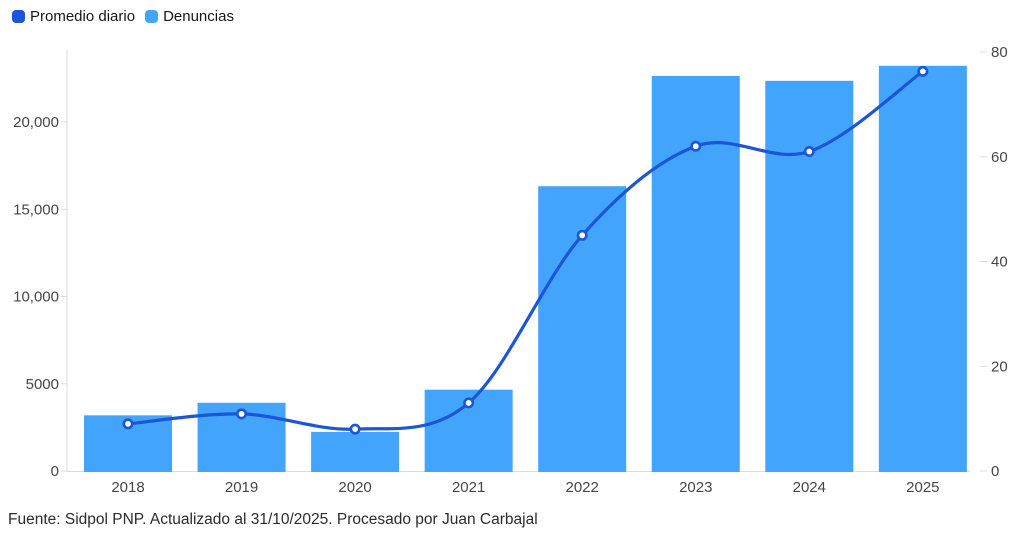  What do you see at coordinates (128, 424) in the screenshot?
I see `point-2018` at bounding box center [128, 424].